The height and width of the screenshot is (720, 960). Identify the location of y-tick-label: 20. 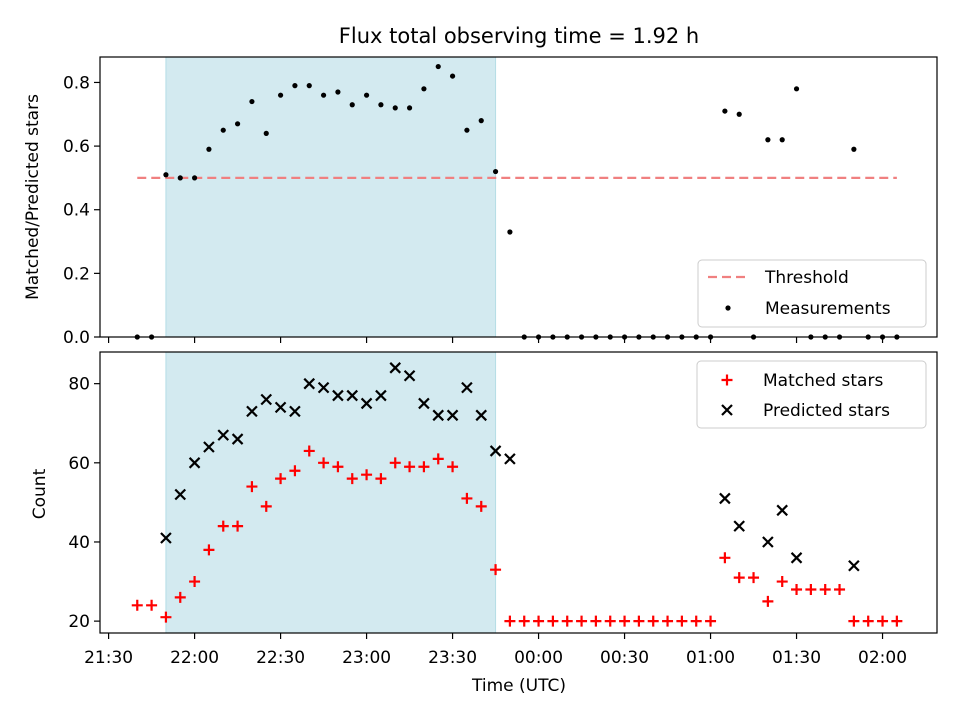
(79, 622).